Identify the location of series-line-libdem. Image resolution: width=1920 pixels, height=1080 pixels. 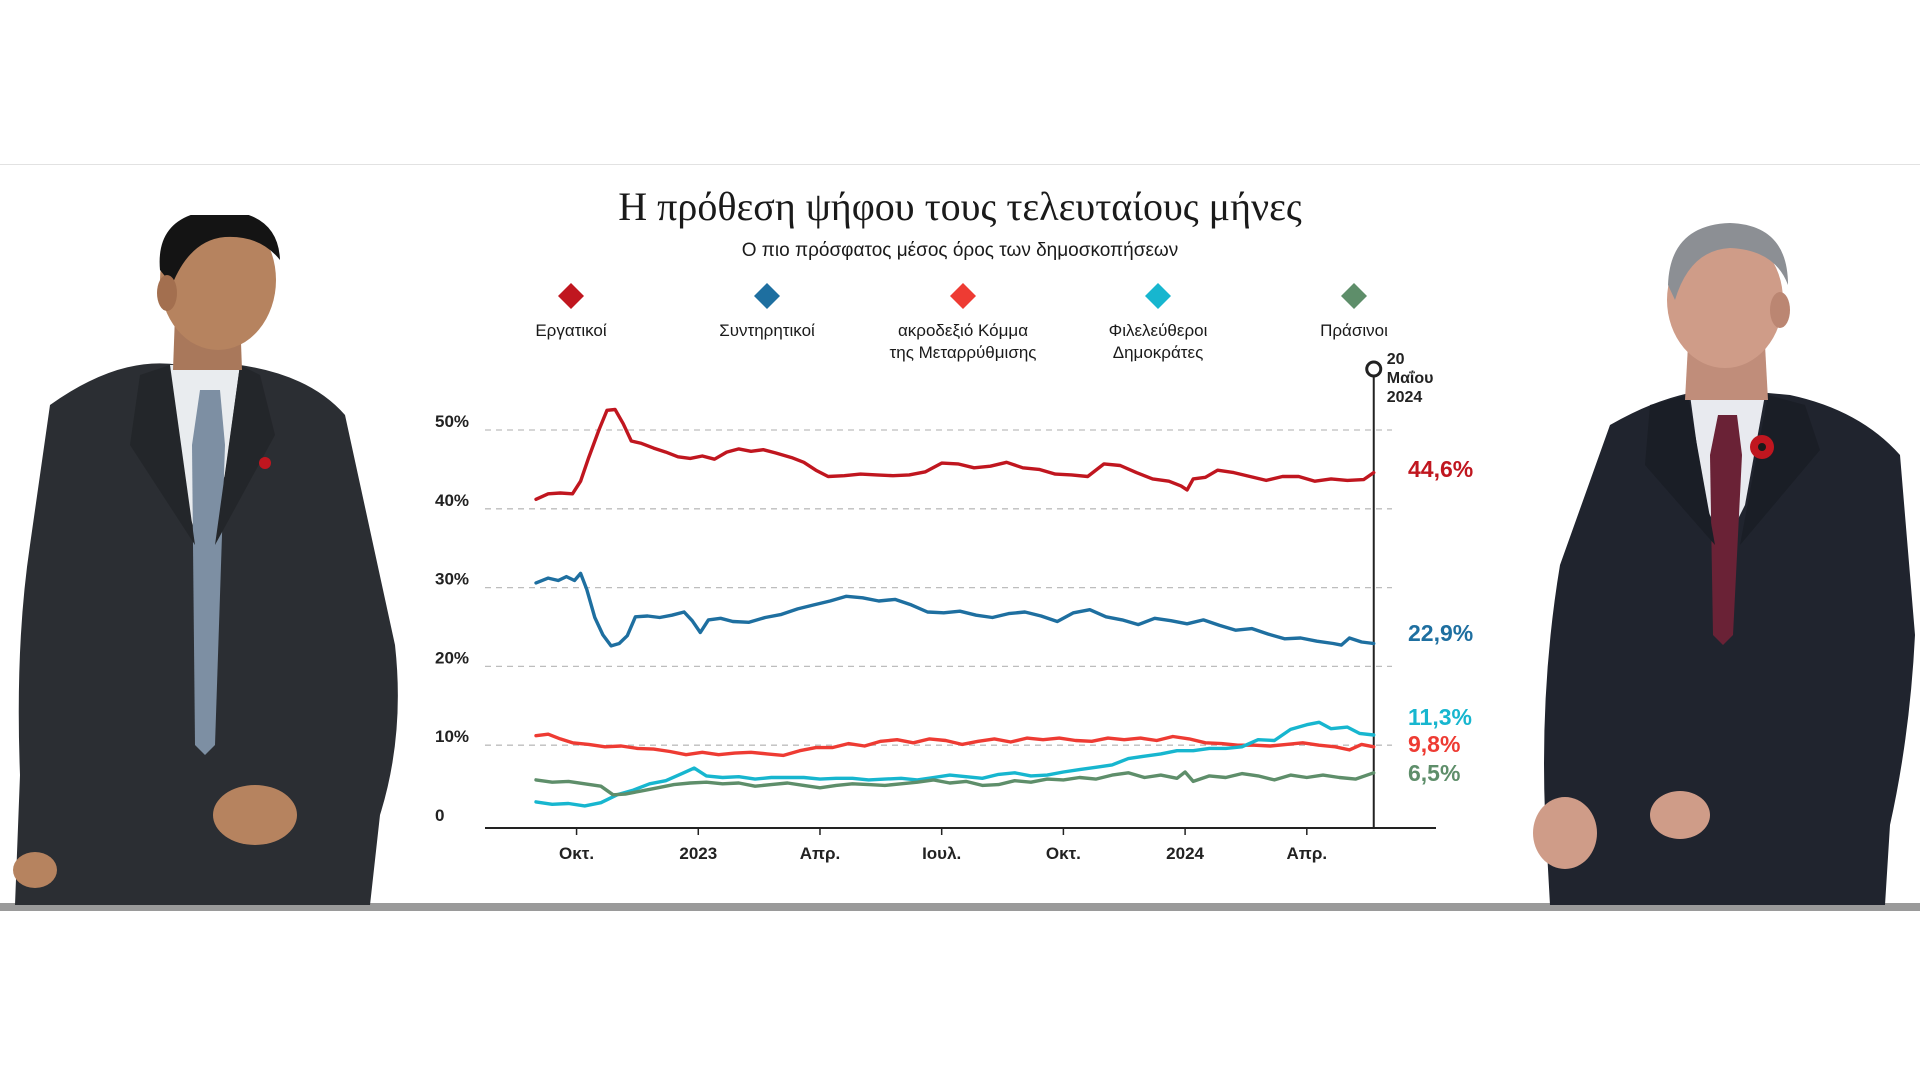
(955, 764).